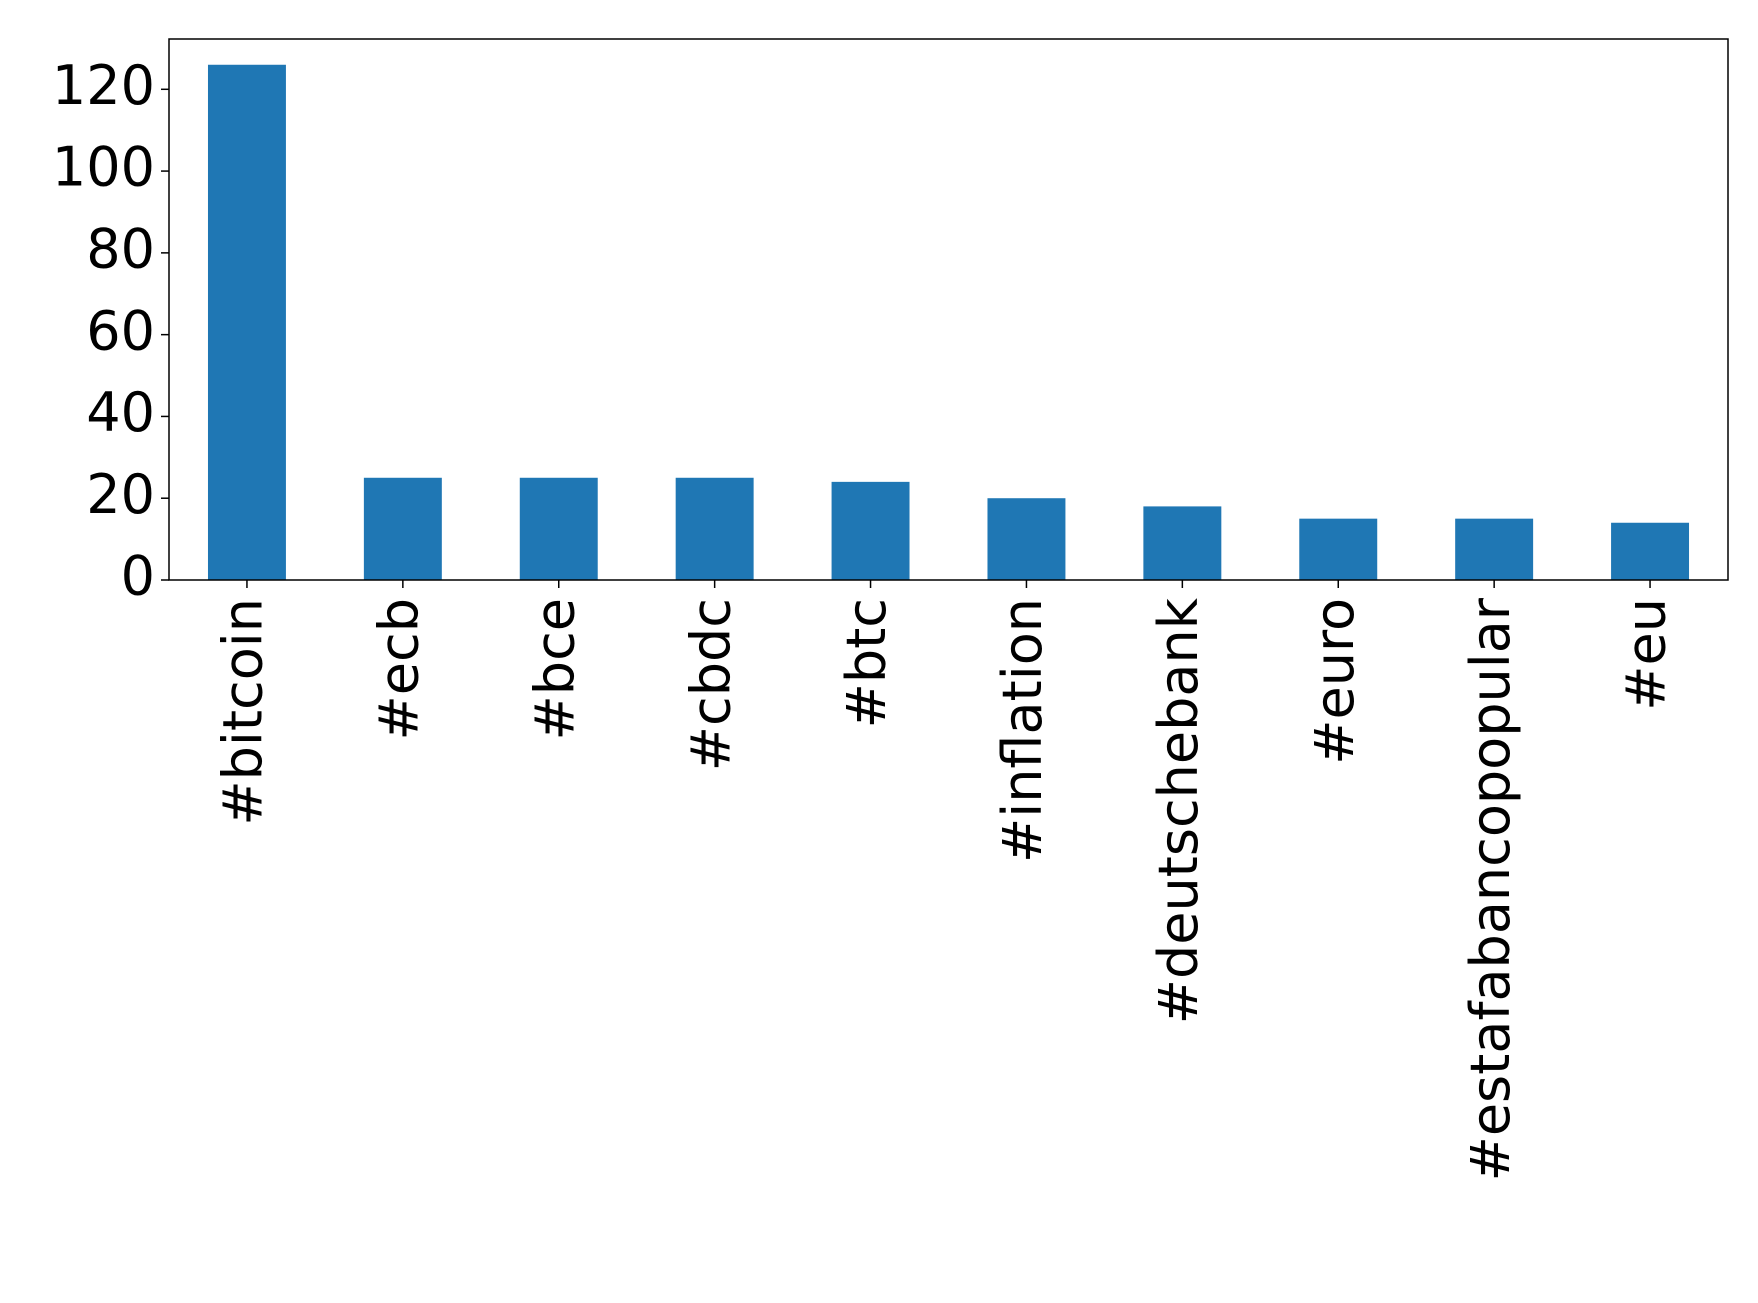 Image resolution: width=1758 pixels, height=1303 pixels. Describe the element at coordinates (866, 663) in the screenshot. I see `x-tick-label: #btc` at that location.